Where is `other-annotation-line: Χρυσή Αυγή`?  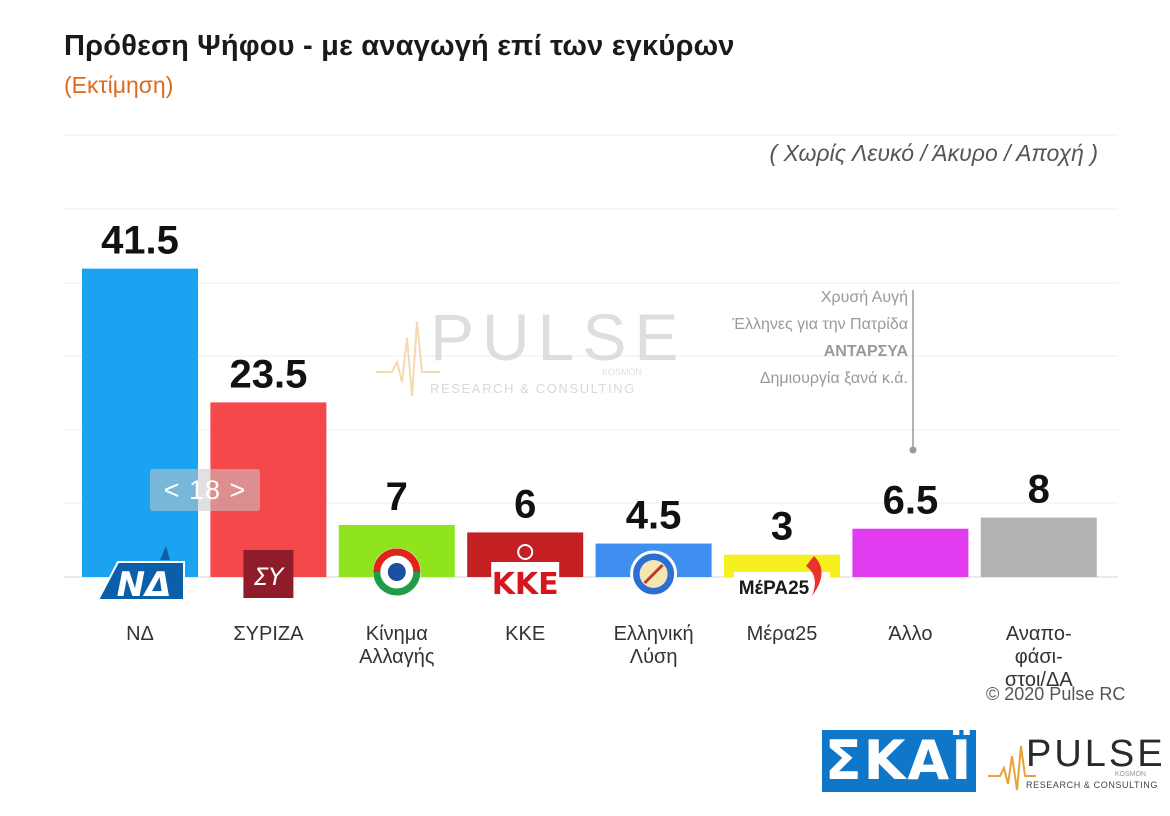 other-annotation-line: Χρυσή Αυγή is located at coordinates (864, 297).